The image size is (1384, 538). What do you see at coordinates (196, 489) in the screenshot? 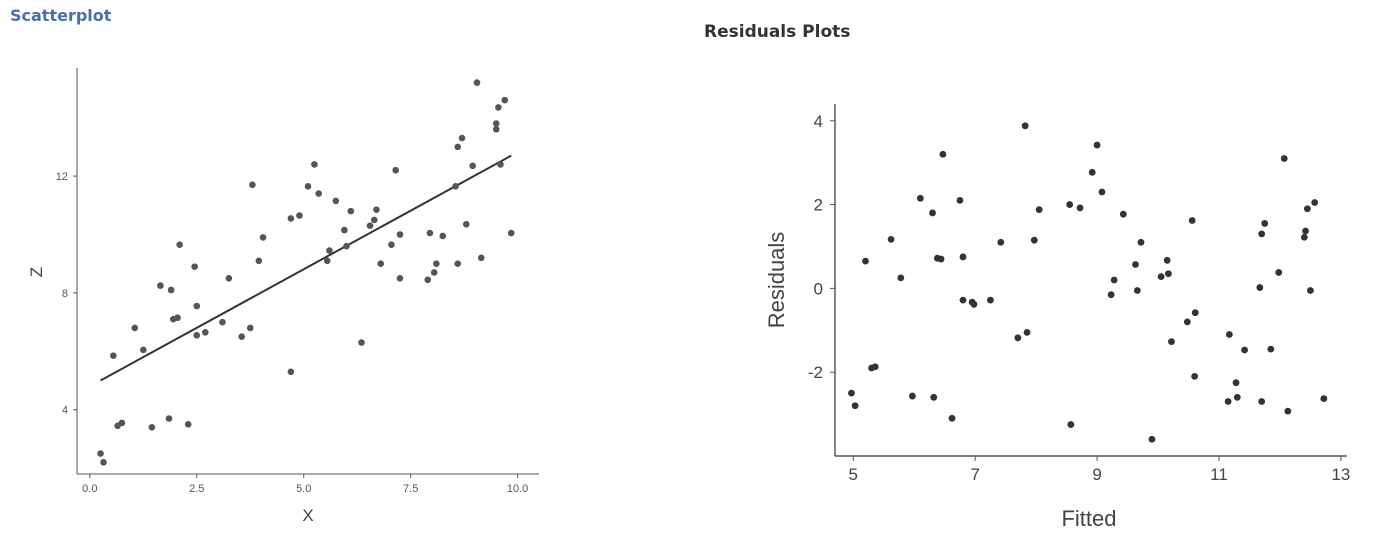
I see `left-x-tick-label: 2.5` at bounding box center [196, 489].